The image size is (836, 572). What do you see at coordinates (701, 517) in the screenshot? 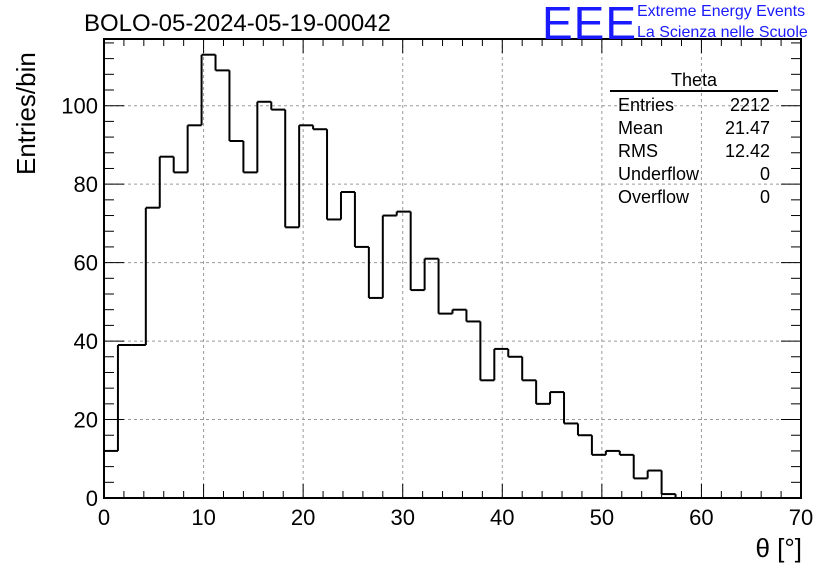
I see `x-tick-label: 60` at bounding box center [701, 517].